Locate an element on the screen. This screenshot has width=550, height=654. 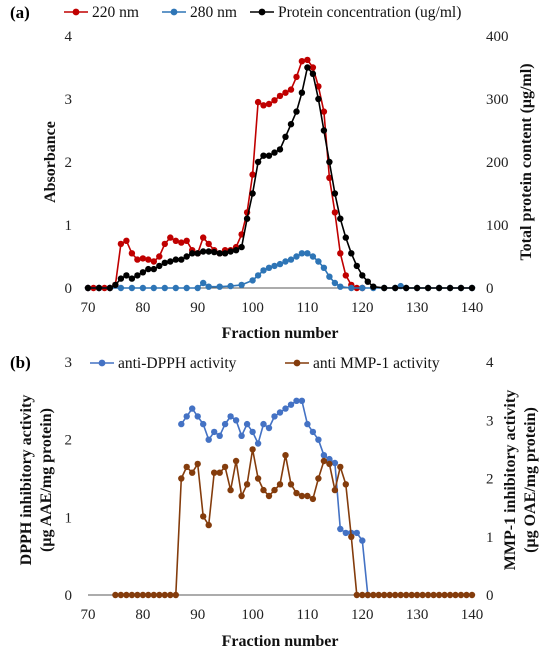
x-tick-label-a-80: 80 is located at coordinates (142, 308).